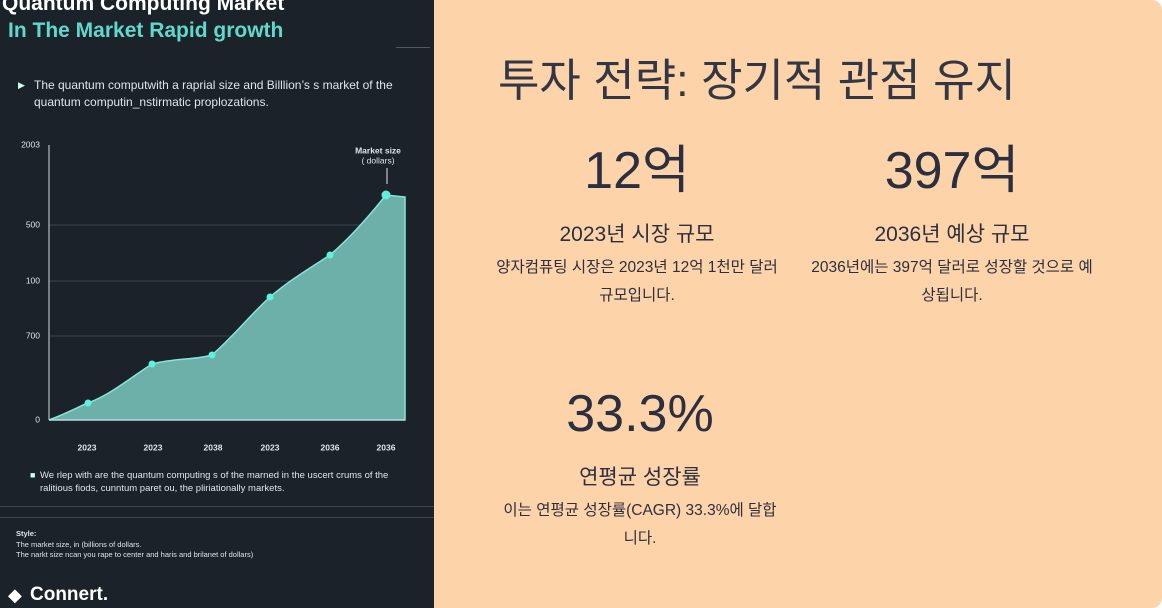 The image size is (1162, 608). What do you see at coordinates (377, 160) in the screenshot?
I see `annotation-unit: ( dollars)` at bounding box center [377, 160].